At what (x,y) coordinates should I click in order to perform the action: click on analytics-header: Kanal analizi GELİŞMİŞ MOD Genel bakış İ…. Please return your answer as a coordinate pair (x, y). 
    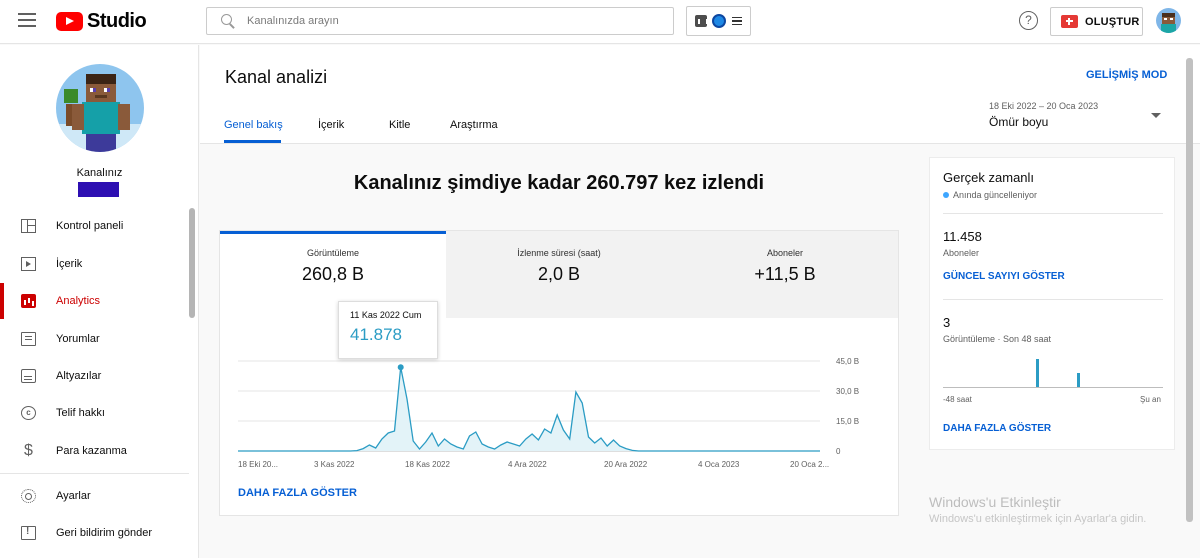
    Looking at the image, I should click on (700, 94).